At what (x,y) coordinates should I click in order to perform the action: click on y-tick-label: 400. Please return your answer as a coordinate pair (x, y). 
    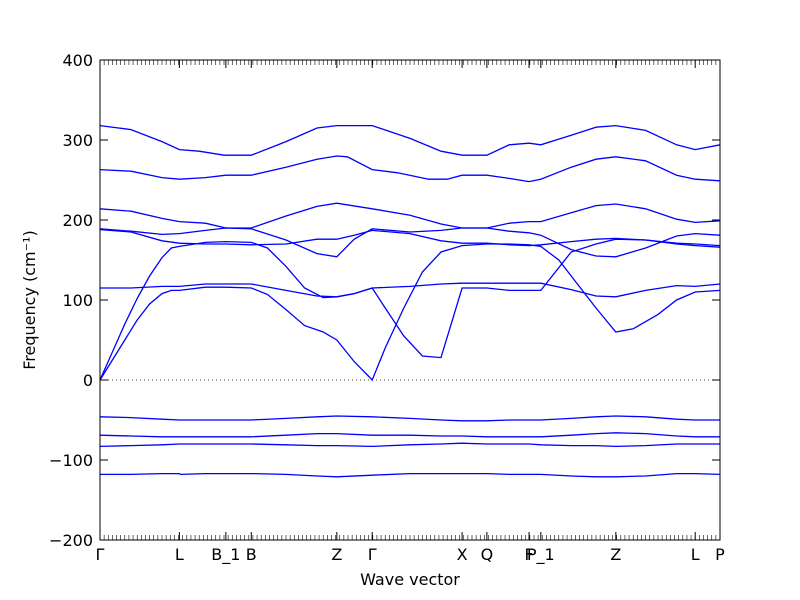
    Looking at the image, I should click on (77, 60).